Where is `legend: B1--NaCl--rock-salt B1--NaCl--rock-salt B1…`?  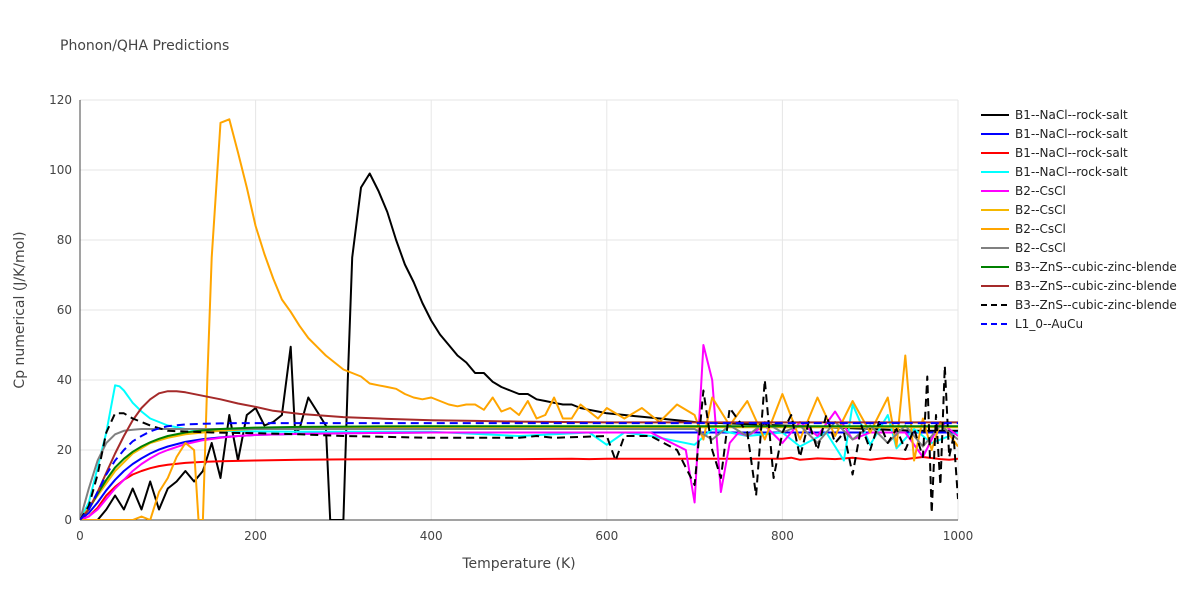
legend: B1--NaCl--rock-salt B1--NaCl--rock-salt B1… is located at coordinates (1079, 219).